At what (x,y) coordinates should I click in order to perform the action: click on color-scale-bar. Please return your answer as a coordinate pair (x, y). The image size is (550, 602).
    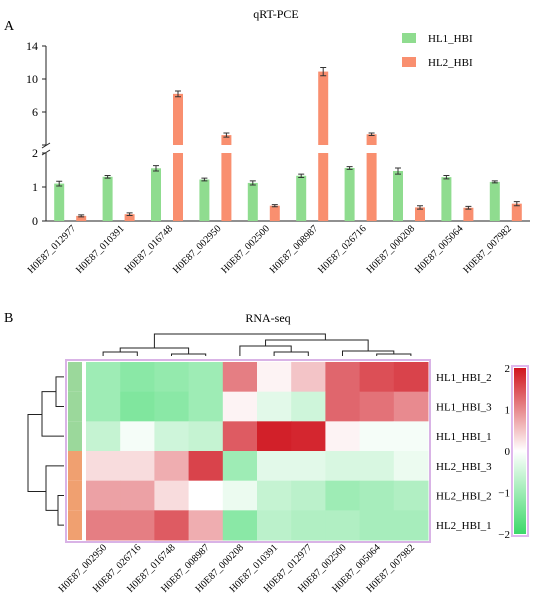
    Looking at the image, I should click on (520, 451).